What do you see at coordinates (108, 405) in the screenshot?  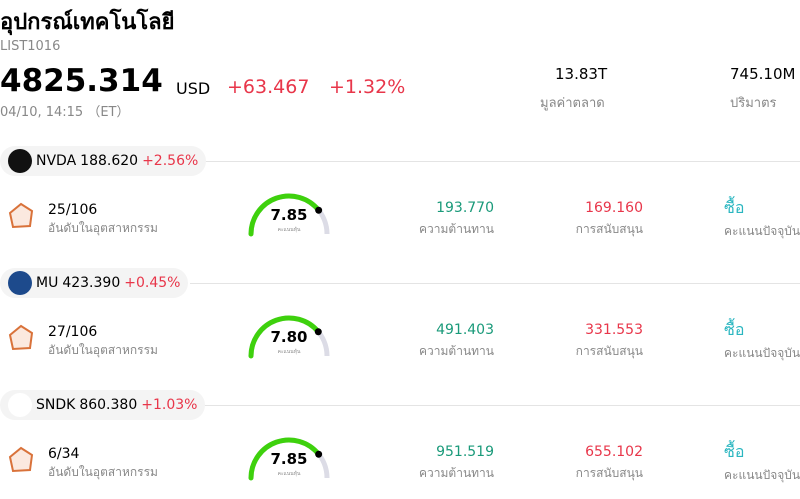 I see `stock-price: 860.380` at bounding box center [108, 405].